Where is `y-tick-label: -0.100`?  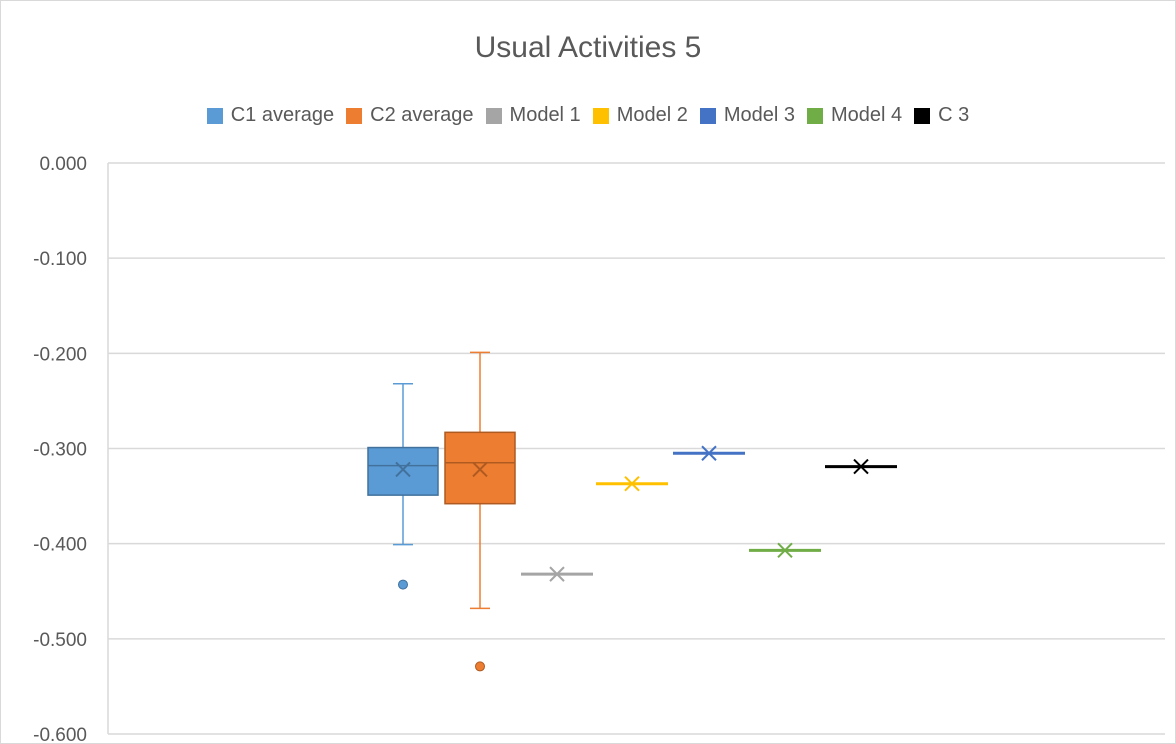
y-tick-label: -0.100 is located at coordinates (60, 259).